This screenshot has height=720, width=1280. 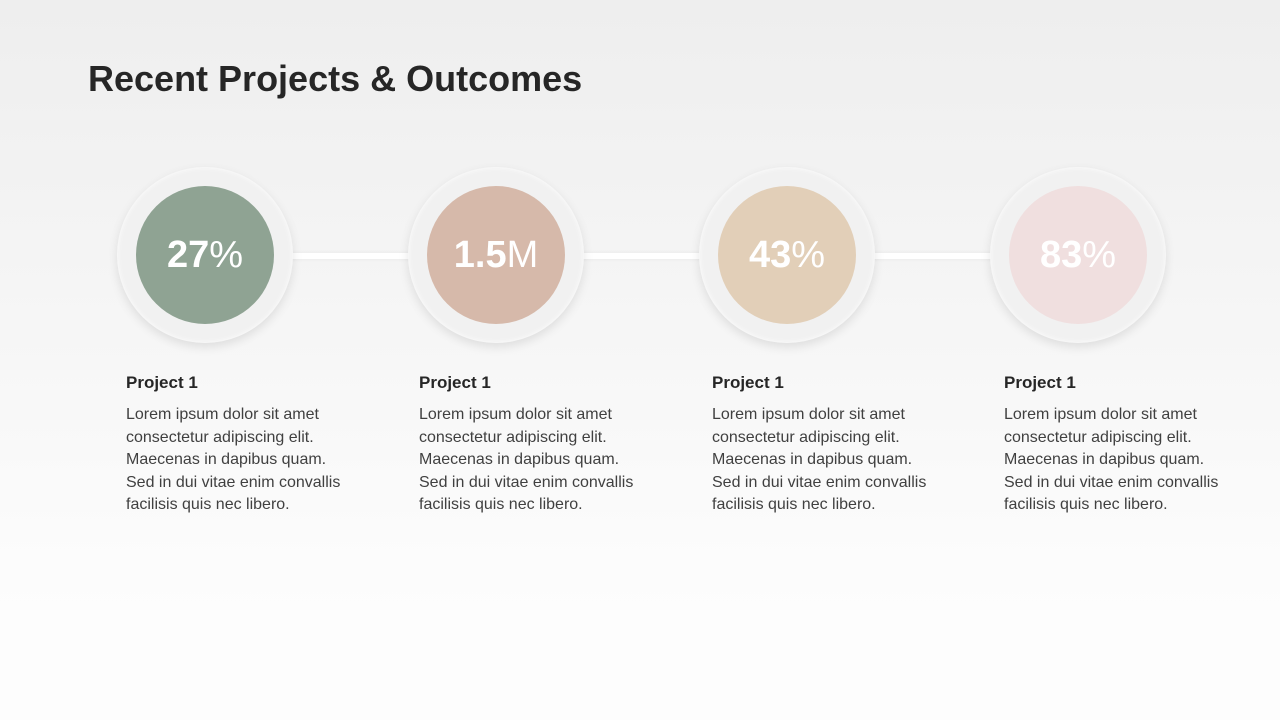 I want to click on metric-circle: 43%, so click(x=787, y=255).